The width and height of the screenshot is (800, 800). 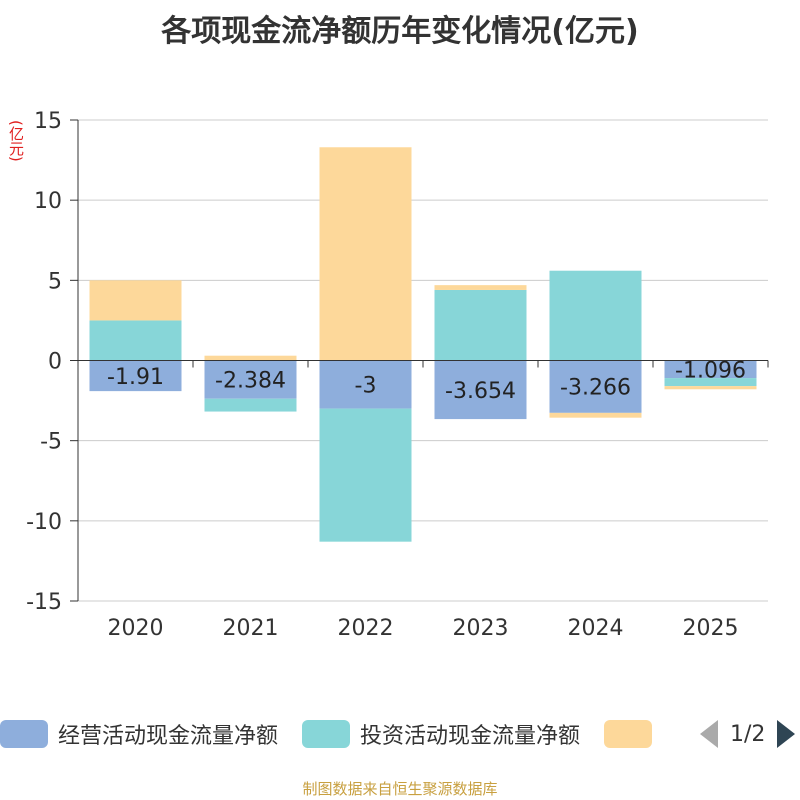 What do you see at coordinates (711, 628) in the screenshot?
I see `x-tick-label: 2025` at bounding box center [711, 628].